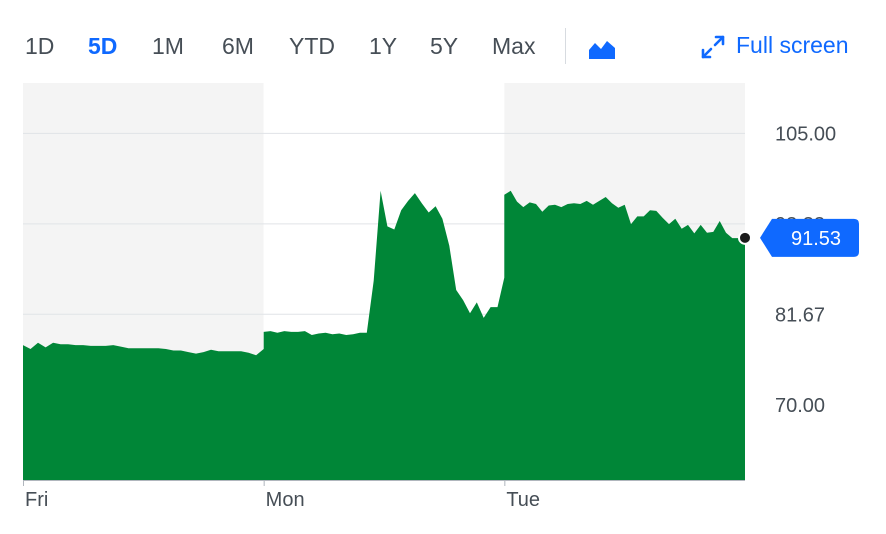 This screenshot has width=886, height=534. I want to click on range-5y: 5Y, so click(444, 46).